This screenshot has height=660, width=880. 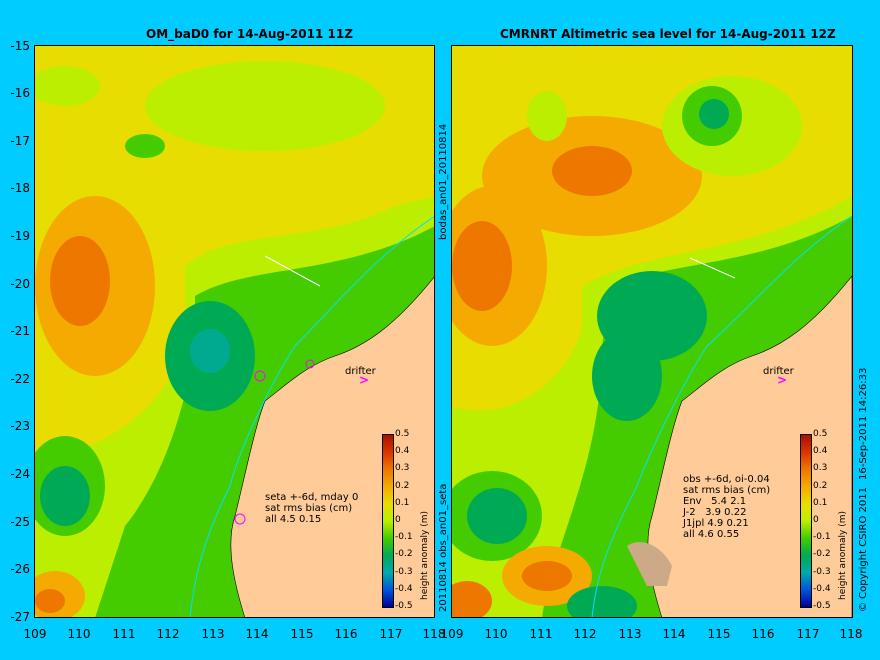 What do you see at coordinates (863, 549) in the screenshot?
I see `copyright-label: © Copyright CSIRO 2011` at bounding box center [863, 549].